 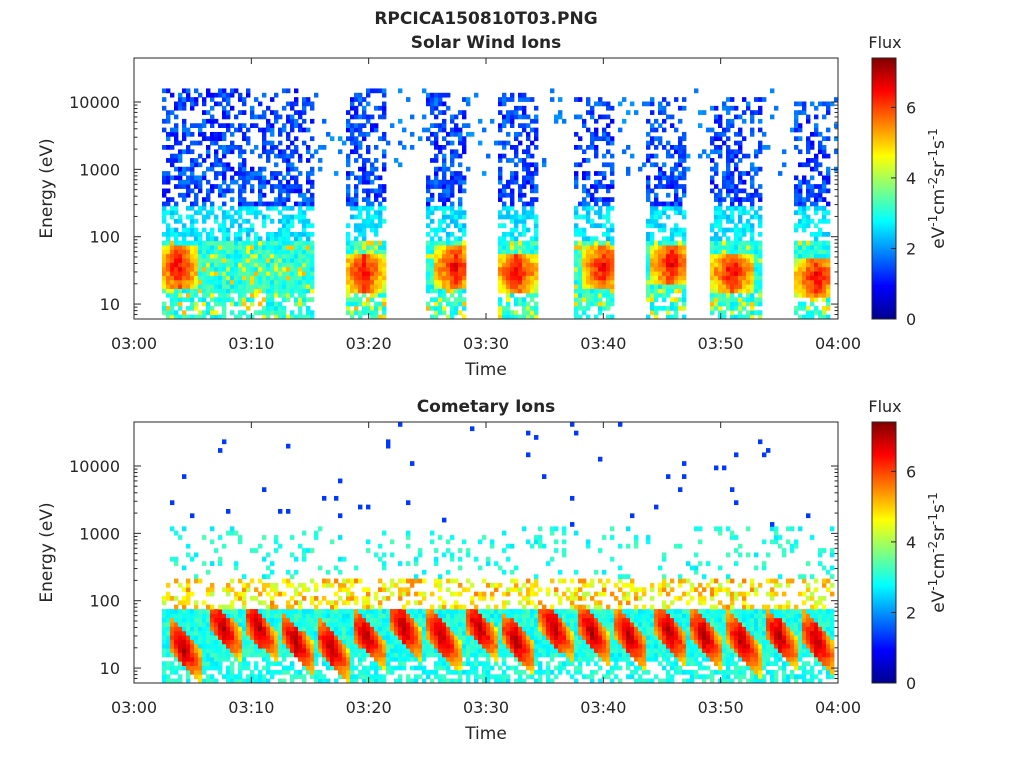 I want to click on colorbar-tick-label: 4, so click(x=911, y=178).